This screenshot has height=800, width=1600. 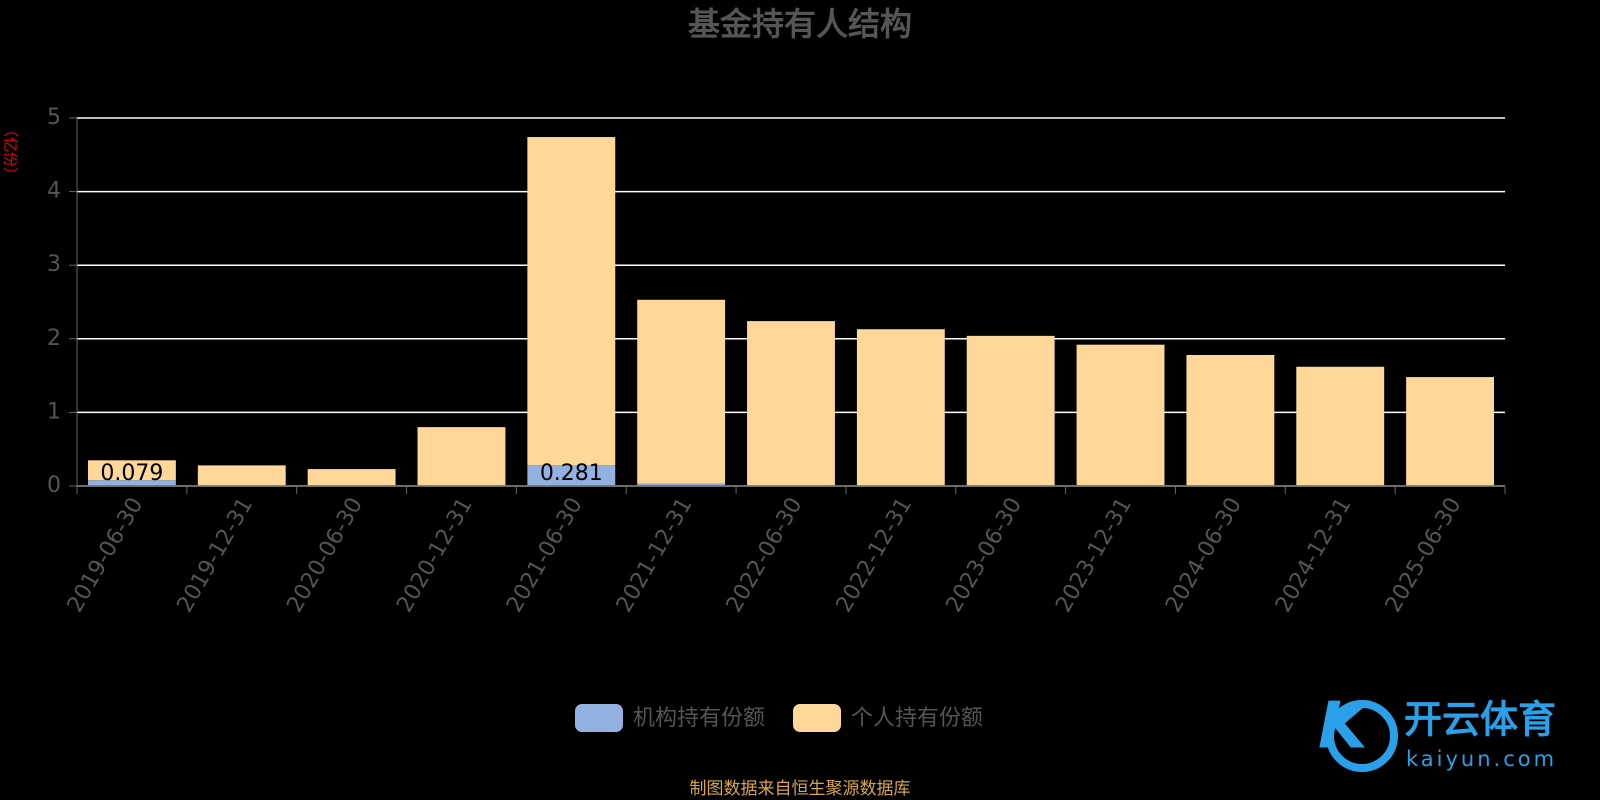 What do you see at coordinates (800, 789) in the screenshot?
I see `source-note: 制图数据来自恒生聚源数据库` at bounding box center [800, 789].